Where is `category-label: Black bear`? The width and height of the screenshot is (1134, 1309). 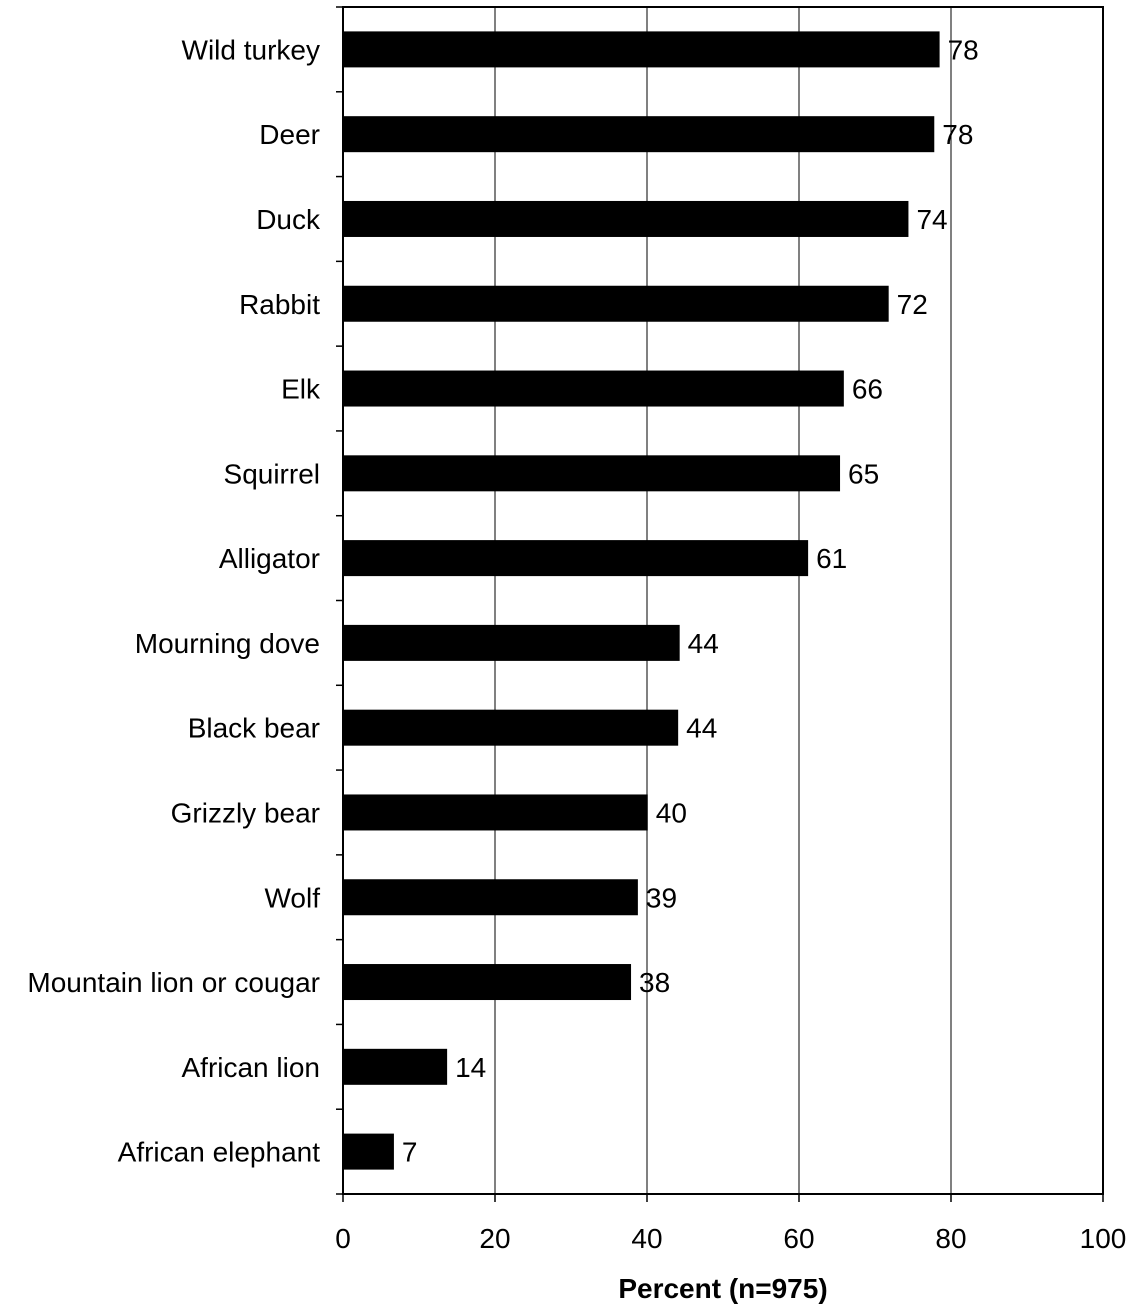 category-label: Black bear is located at coordinates (254, 728).